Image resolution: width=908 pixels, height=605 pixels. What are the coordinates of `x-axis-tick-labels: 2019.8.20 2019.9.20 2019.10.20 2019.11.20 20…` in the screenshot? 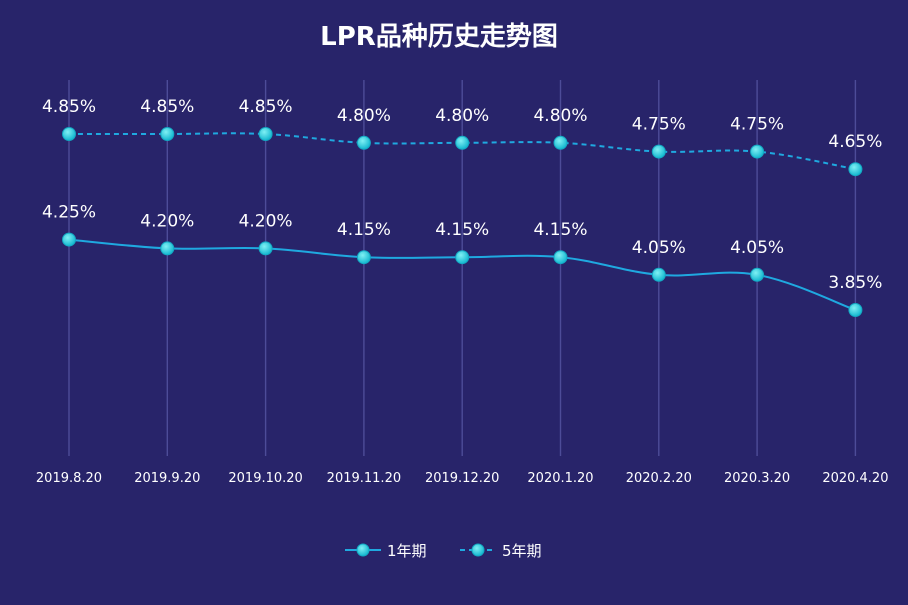 It's located at (462, 478).